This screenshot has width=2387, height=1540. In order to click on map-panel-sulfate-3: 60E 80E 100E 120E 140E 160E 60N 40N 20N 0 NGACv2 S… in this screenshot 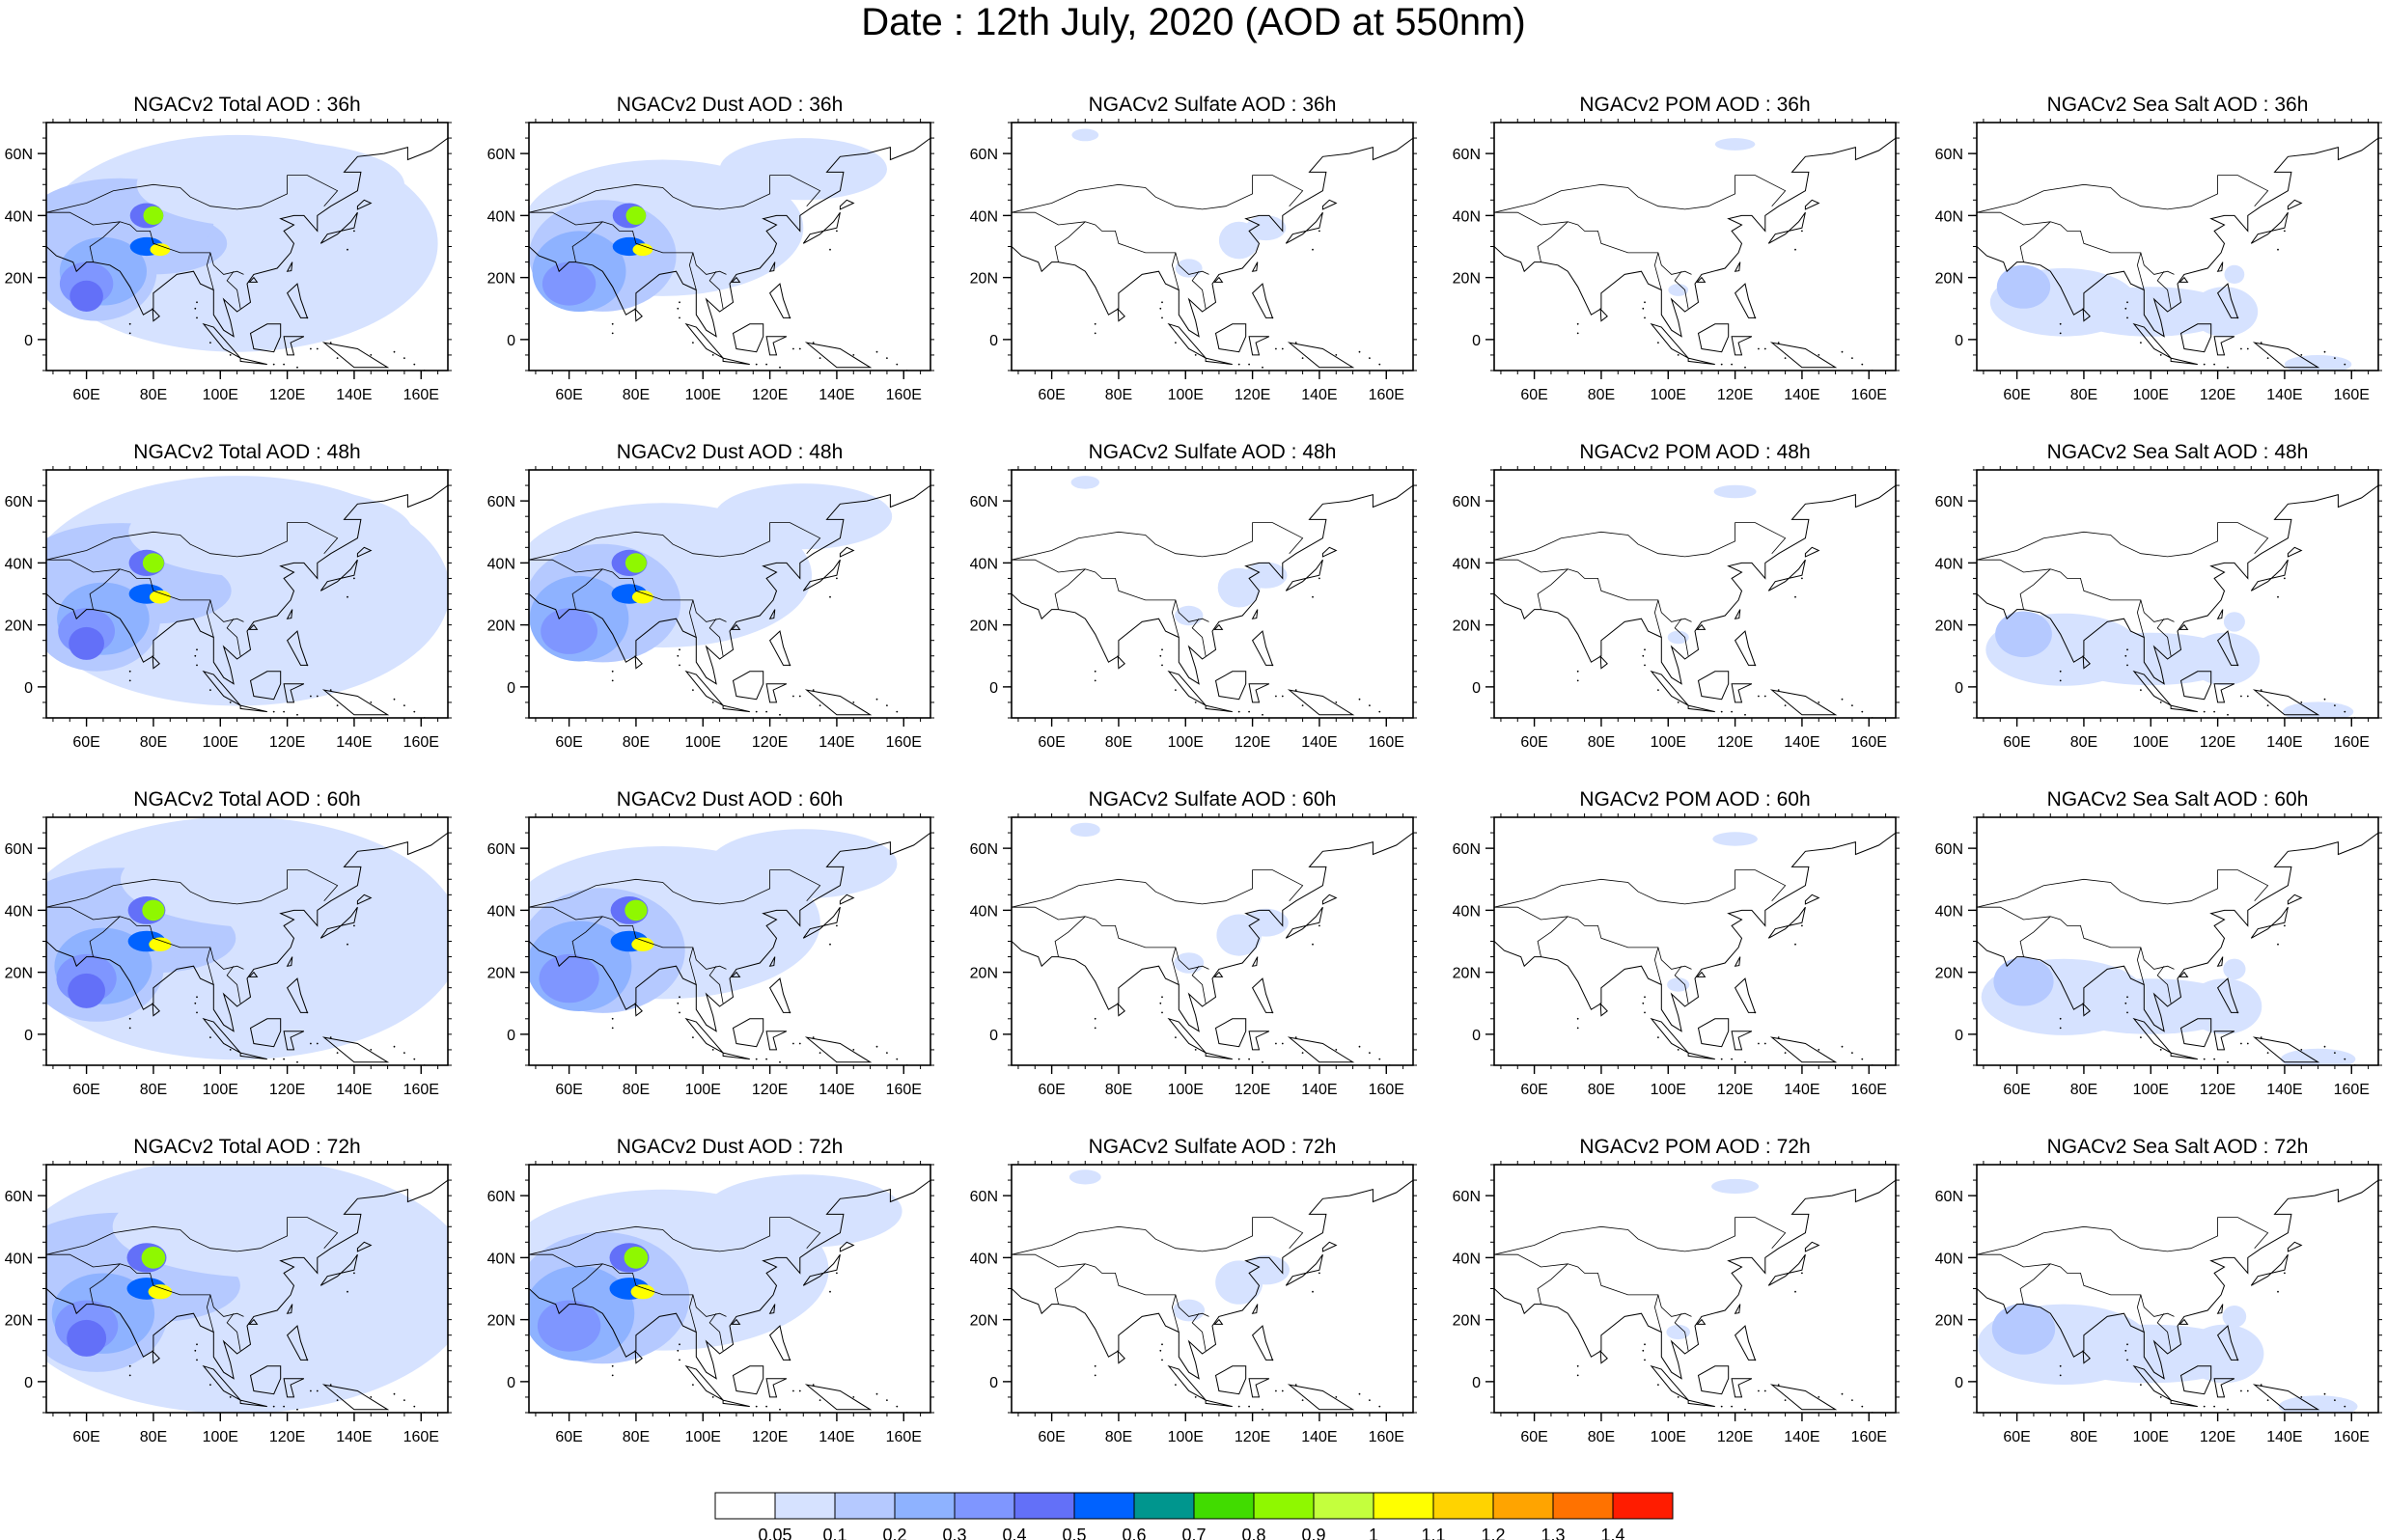, I will do `click(1193, 1290)`.